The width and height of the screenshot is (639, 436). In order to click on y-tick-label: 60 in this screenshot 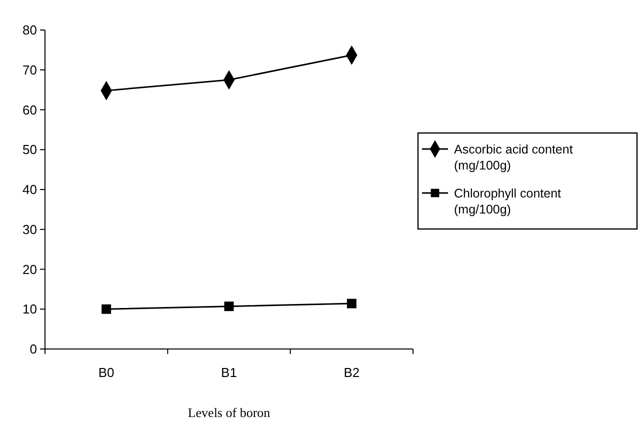, I will do `click(29, 110)`.